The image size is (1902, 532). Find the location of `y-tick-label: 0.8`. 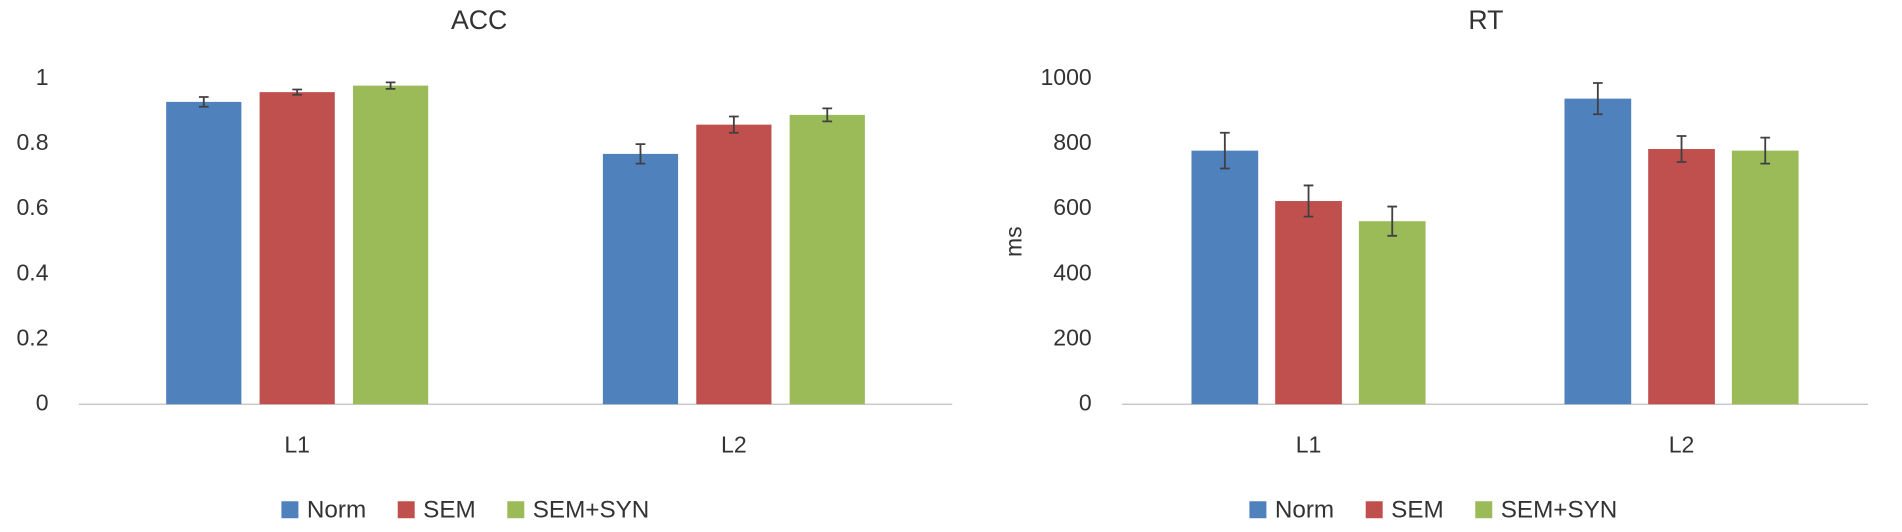

y-tick-label: 0.8 is located at coordinates (32, 142).